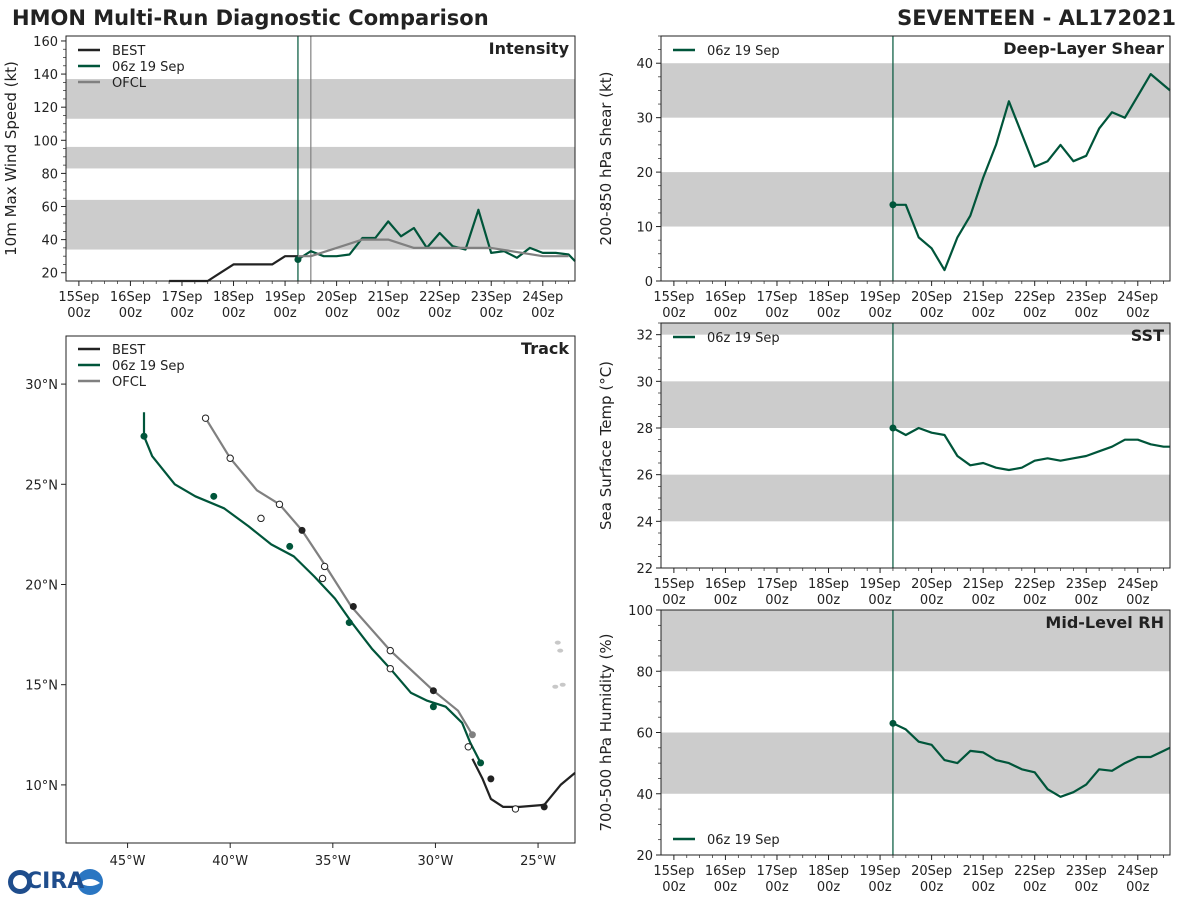  I want to click on sst-ylabel: Sea Surface Temp (°C), so click(606, 445).